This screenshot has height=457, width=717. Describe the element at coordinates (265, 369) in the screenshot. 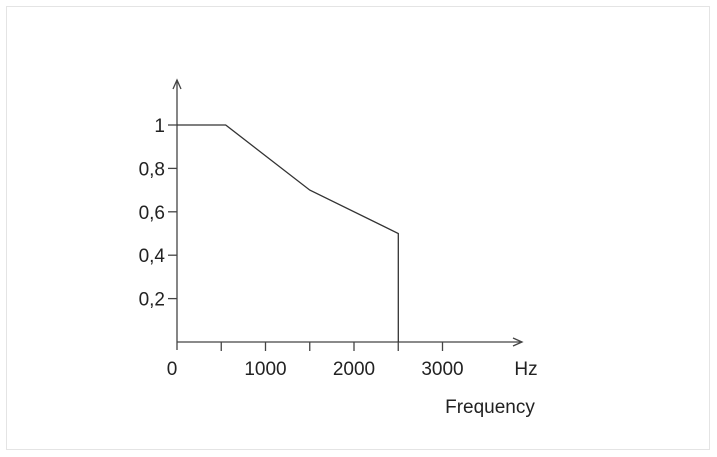

I see `x-tick-label: 1000` at that location.